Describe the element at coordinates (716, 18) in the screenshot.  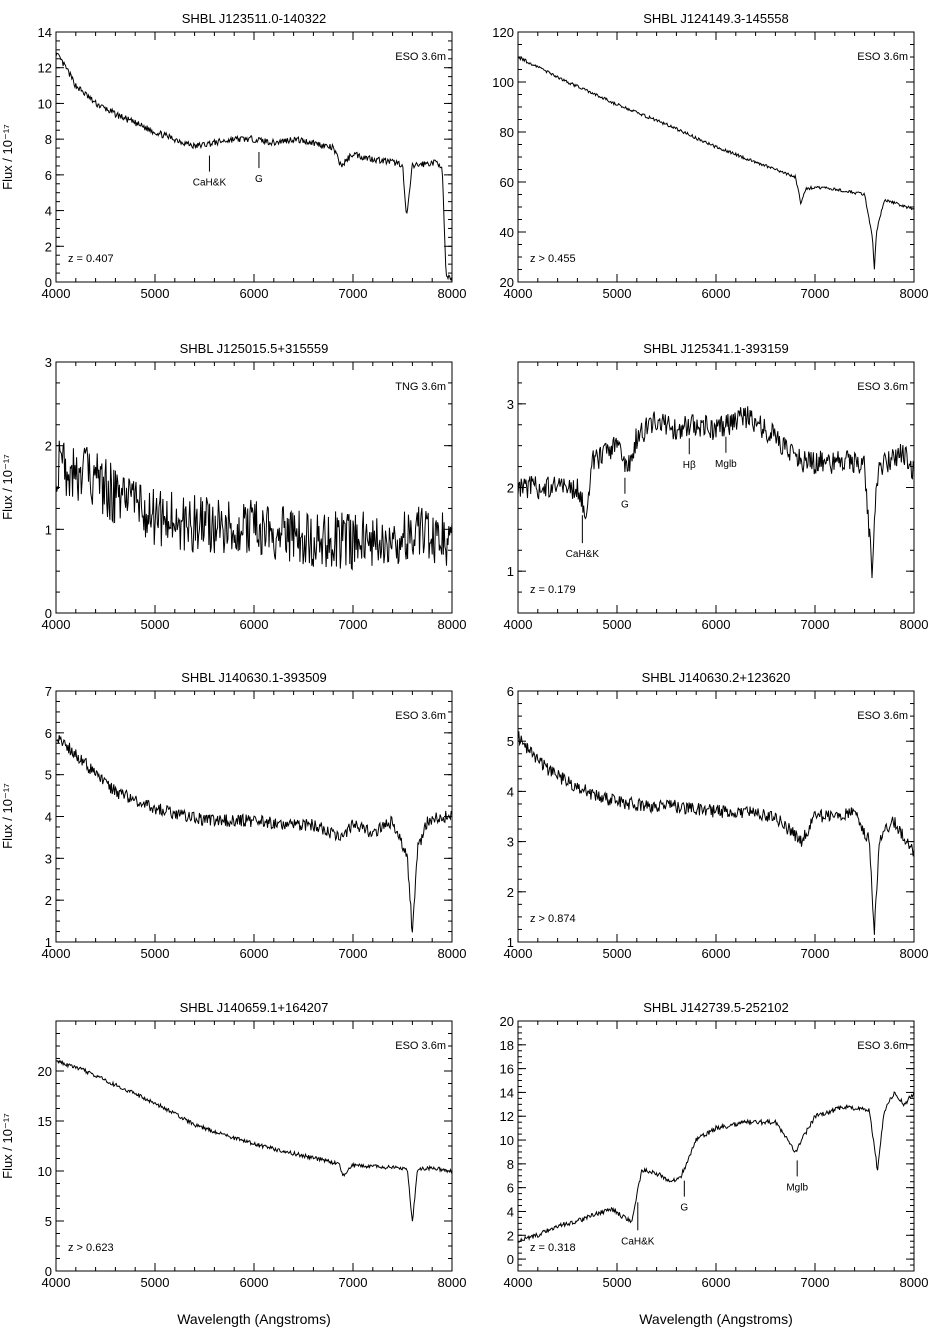
I see `panel-title: SHBL J124149.3-145558` at that location.